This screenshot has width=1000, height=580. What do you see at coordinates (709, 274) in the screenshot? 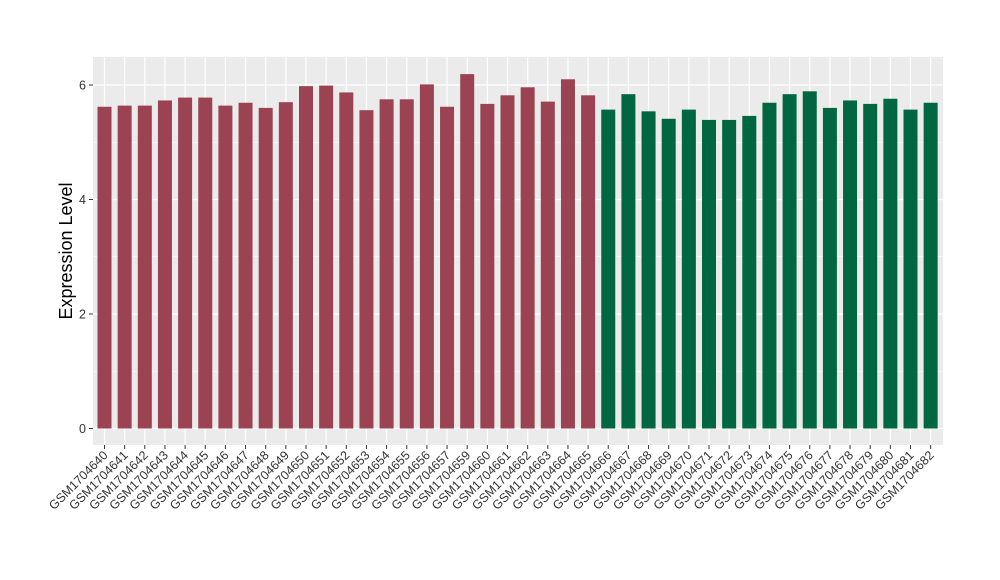
I see `bar-GSM1704671` at bounding box center [709, 274].